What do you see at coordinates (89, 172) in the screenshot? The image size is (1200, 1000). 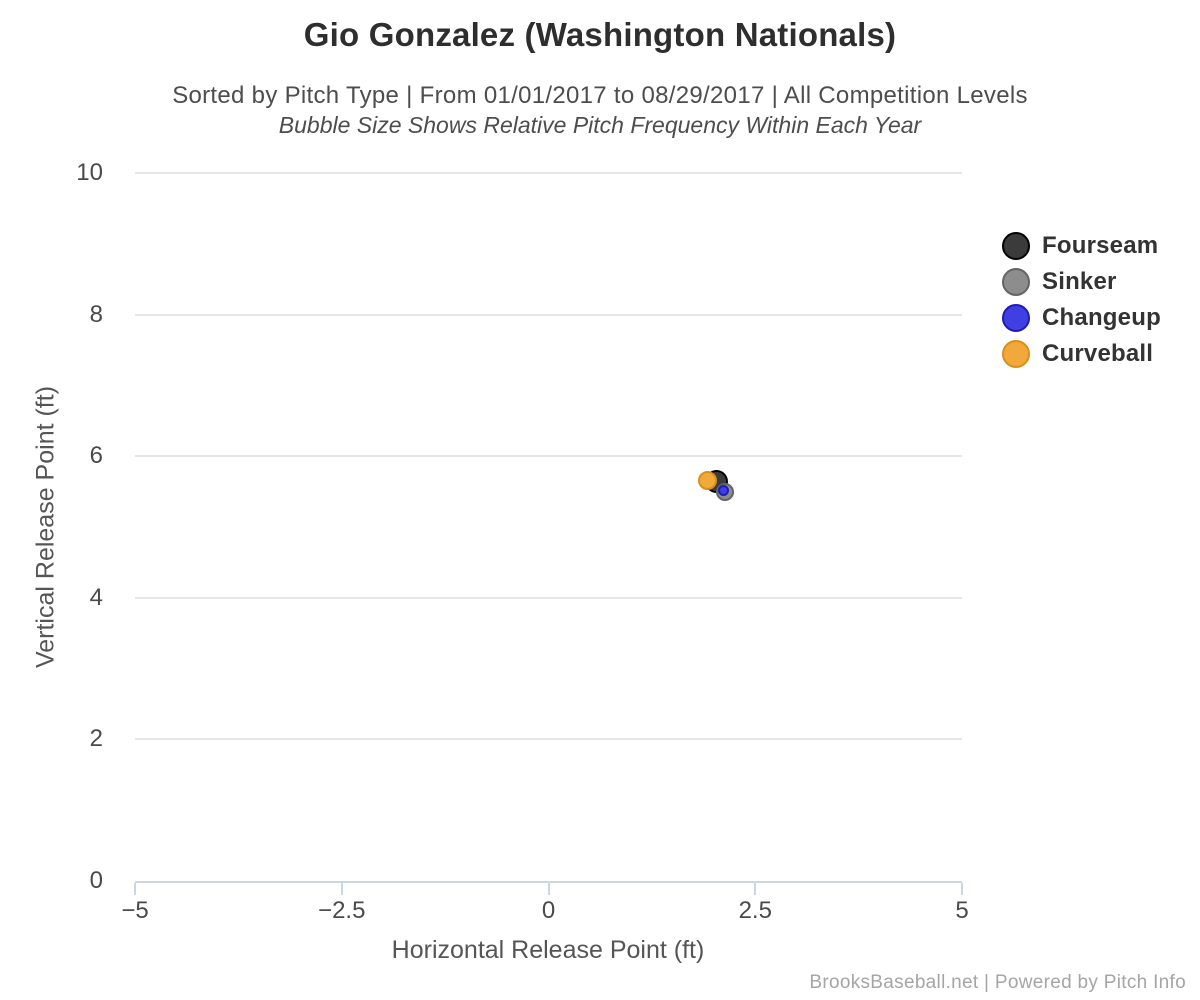 I see `y-tick-label-10: 10` at bounding box center [89, 172].